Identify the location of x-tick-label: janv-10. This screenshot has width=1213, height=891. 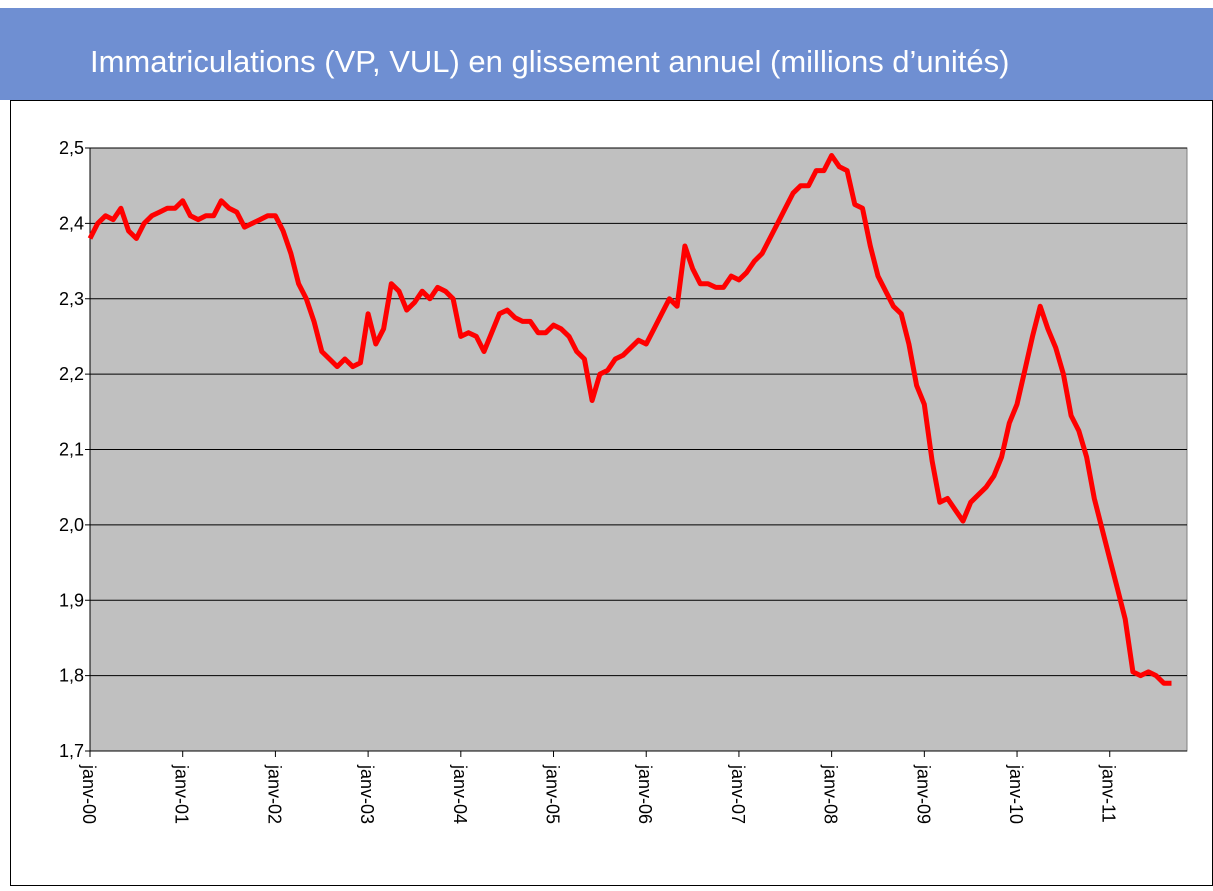
(1016, 794).